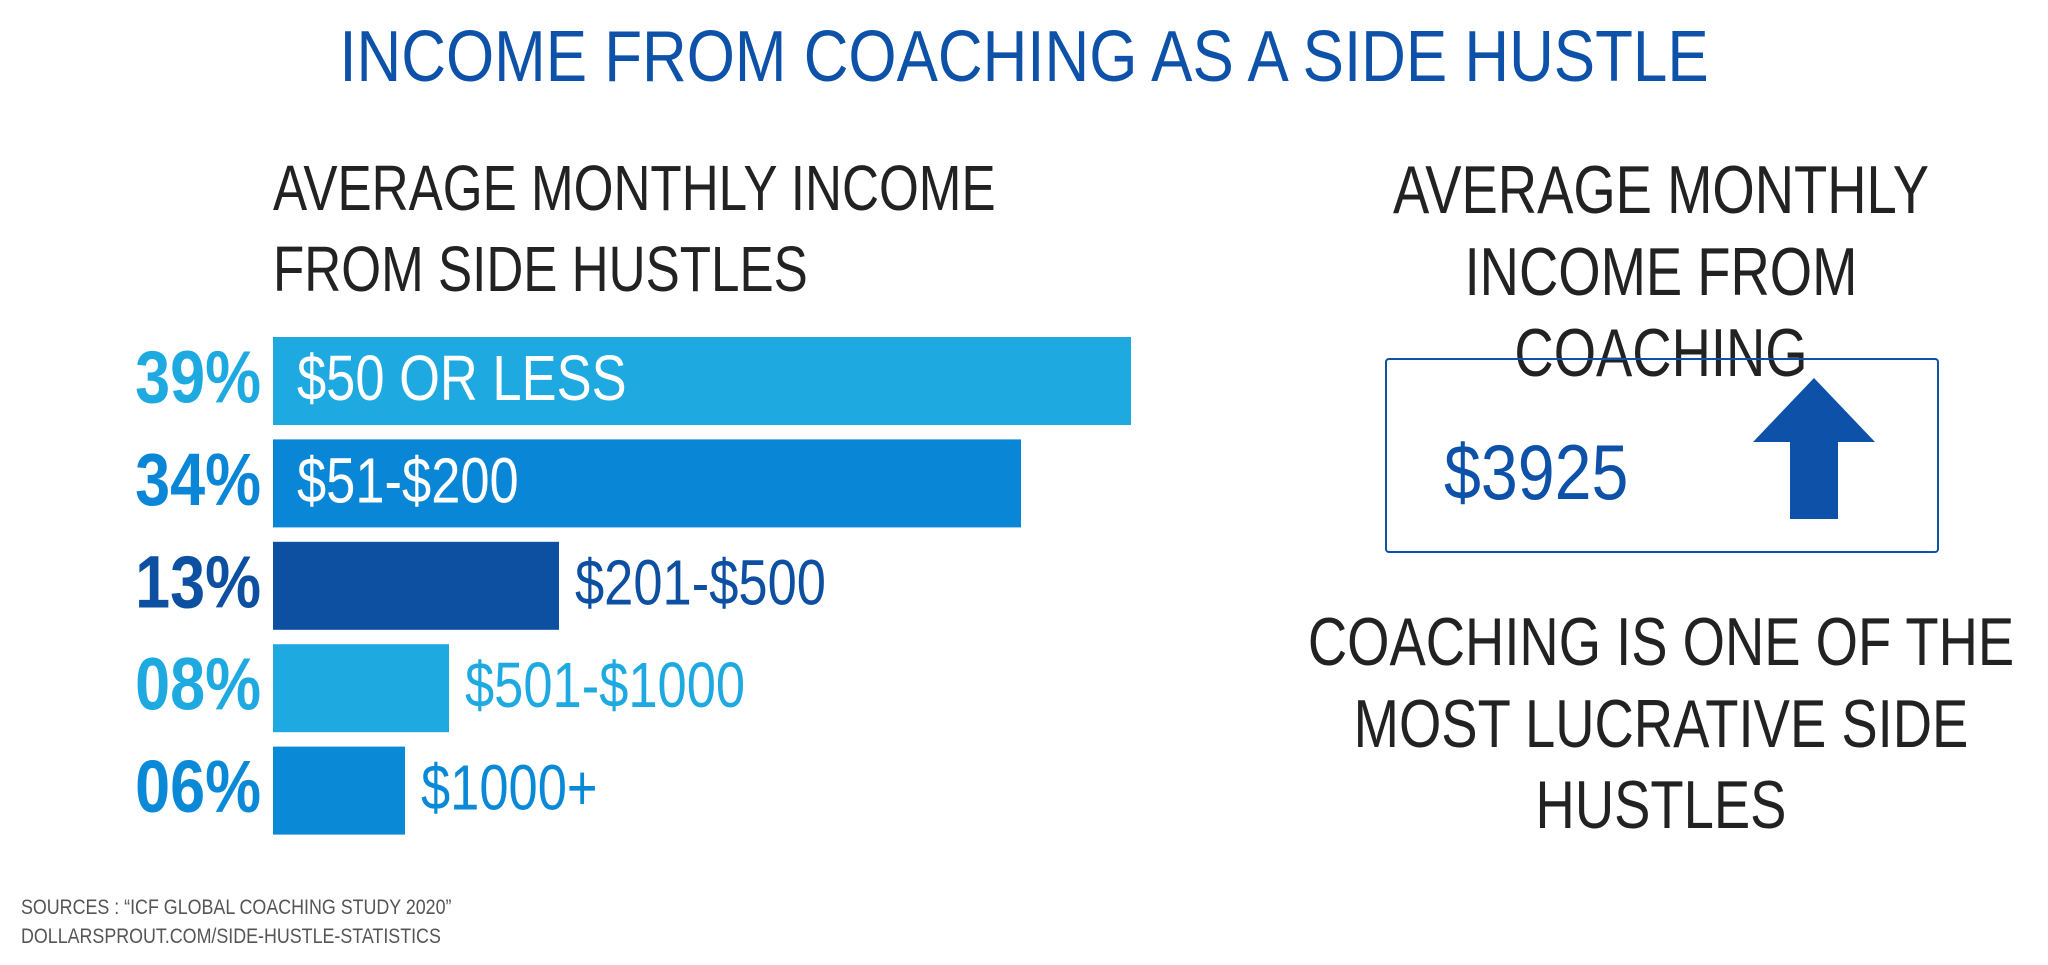 The image size is (2048, 965). What do you see at coordinates (198, 582) in the screenshot?
I see `value-label: 13%` at bounding box center [198, 582].